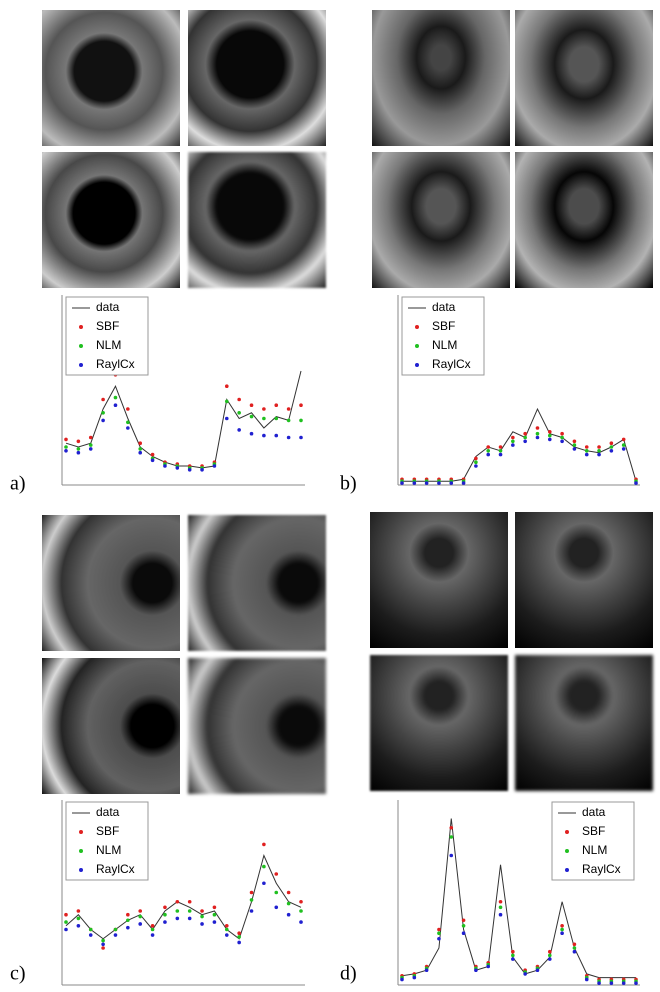 Image resolution: width=660 pixels, height=992 pixels. What do you see at coordinates (18, 974) in the screenshot?
I see `panel-label: c)` at bounding box center [18, 974].